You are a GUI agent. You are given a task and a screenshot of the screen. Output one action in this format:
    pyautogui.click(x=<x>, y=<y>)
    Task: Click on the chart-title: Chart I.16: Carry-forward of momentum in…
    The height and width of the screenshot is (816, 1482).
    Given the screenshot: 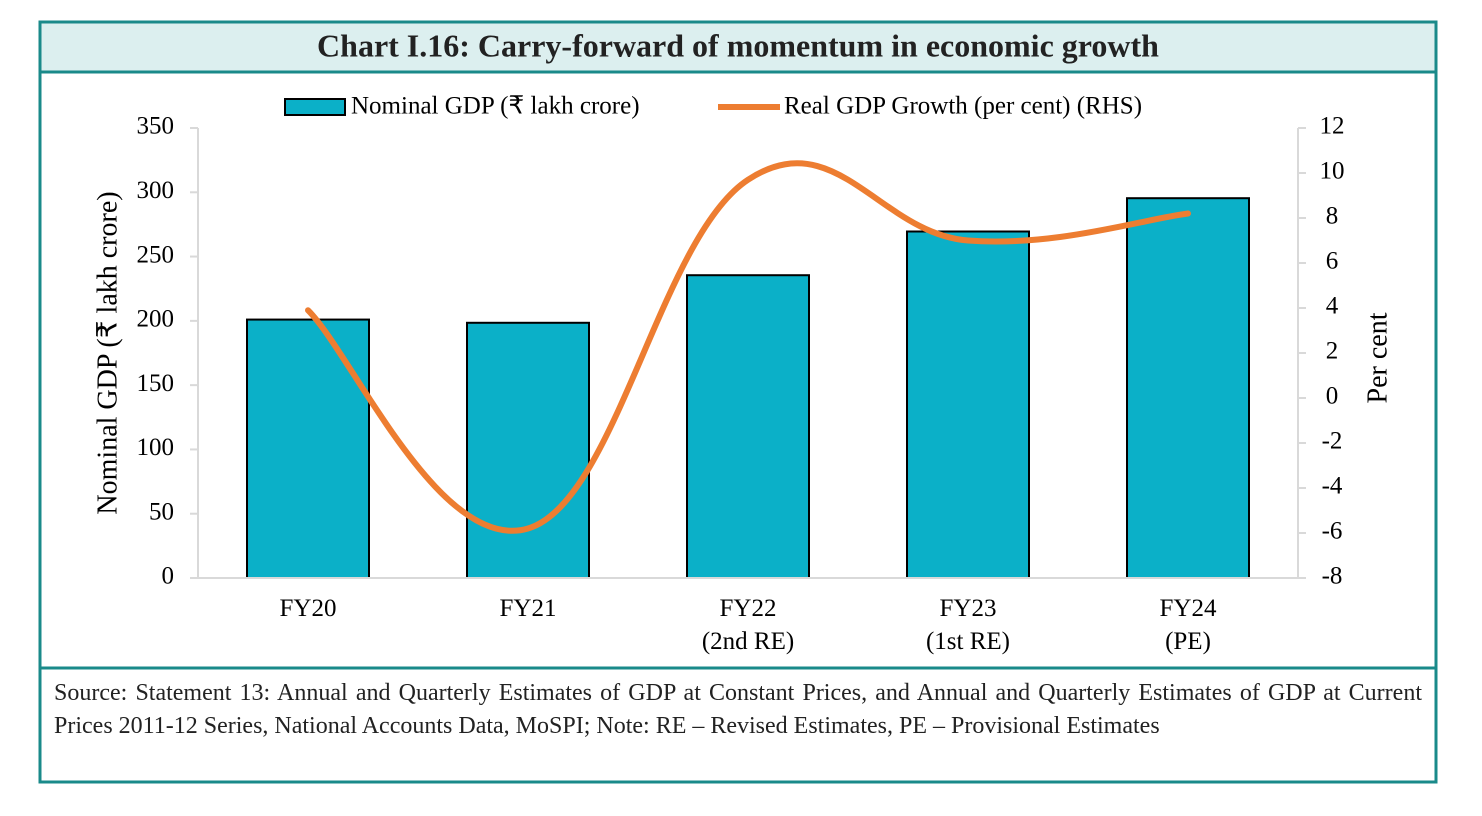 What is the action you would take?
    pyautogui.click(x=738, y=45)
    